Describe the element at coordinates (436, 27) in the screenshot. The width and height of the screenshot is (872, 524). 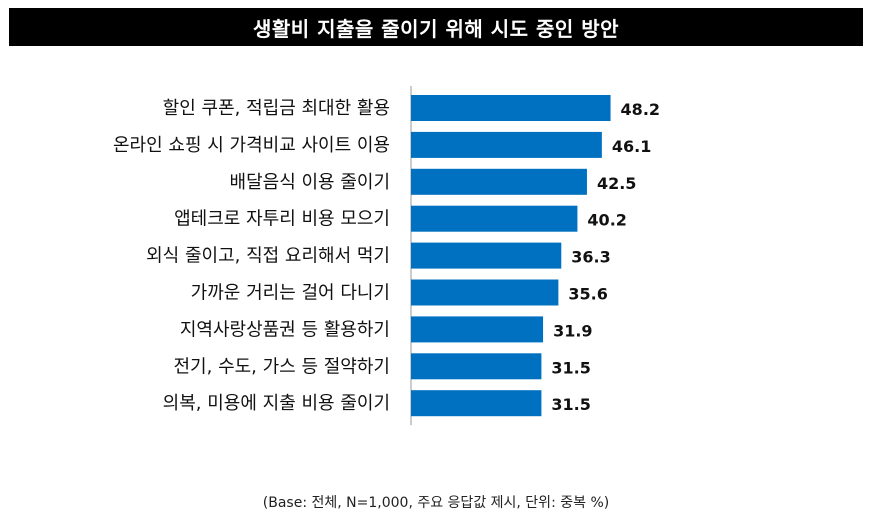
I see `chart-title: 생활비 지출을 줄이기 위해 시도 중인 방안` at that location.